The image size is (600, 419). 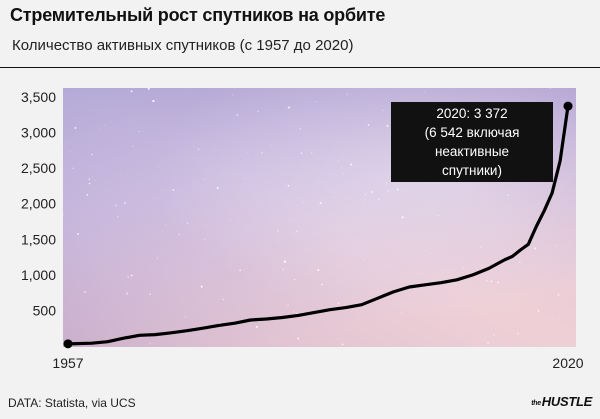 What do you see at coordinates (72, 403) in the screenshot?
I see `data-source: DATA: Statista, via UCS` at bounding box center [72, 403].